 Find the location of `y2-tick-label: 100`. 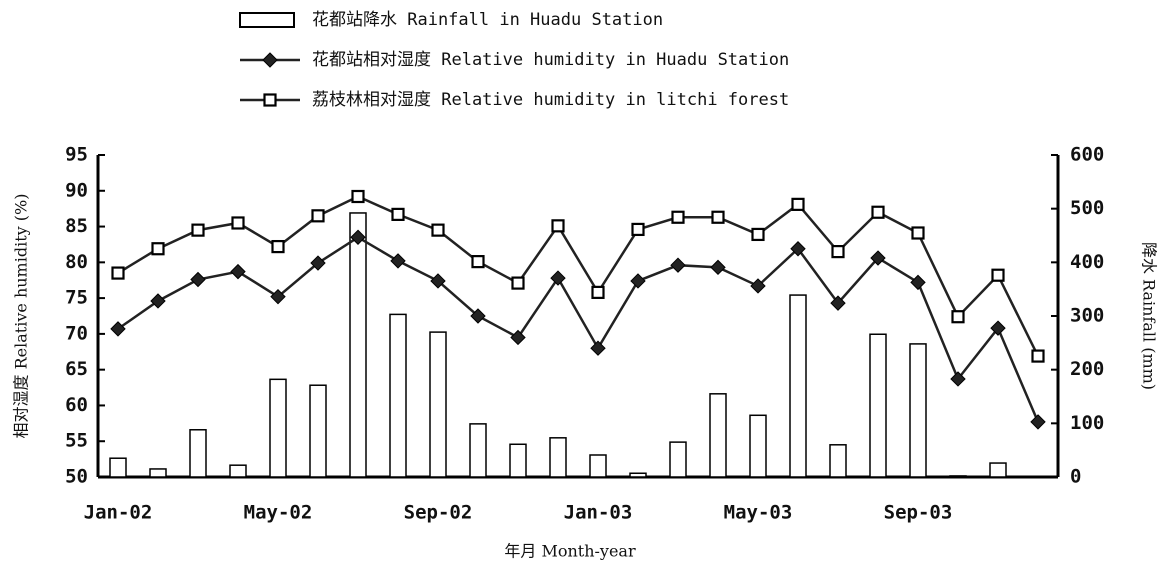

y2-tick-label: 100 is located at coordinates (1087, 423).